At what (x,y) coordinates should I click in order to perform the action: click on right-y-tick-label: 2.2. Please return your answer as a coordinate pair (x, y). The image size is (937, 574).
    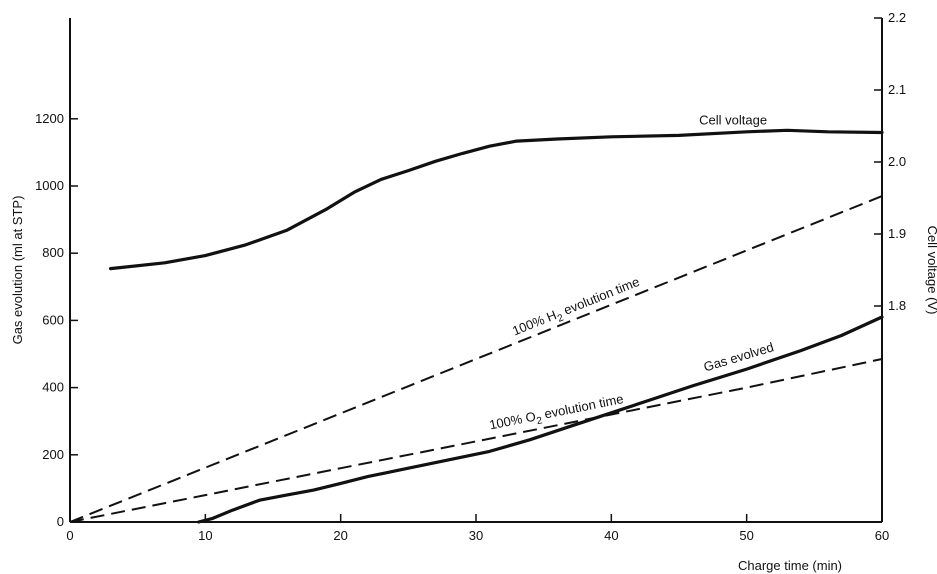
    Looking at the image, I should click on (897, 17).